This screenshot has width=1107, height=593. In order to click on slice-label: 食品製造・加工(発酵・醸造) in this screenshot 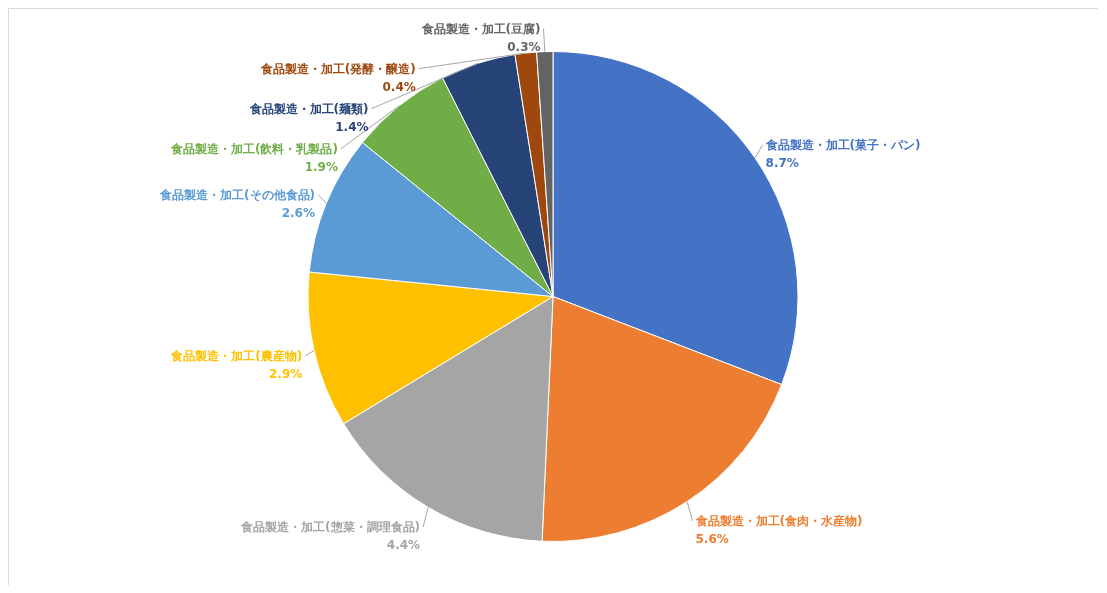, I will do `click(337, 68)`.